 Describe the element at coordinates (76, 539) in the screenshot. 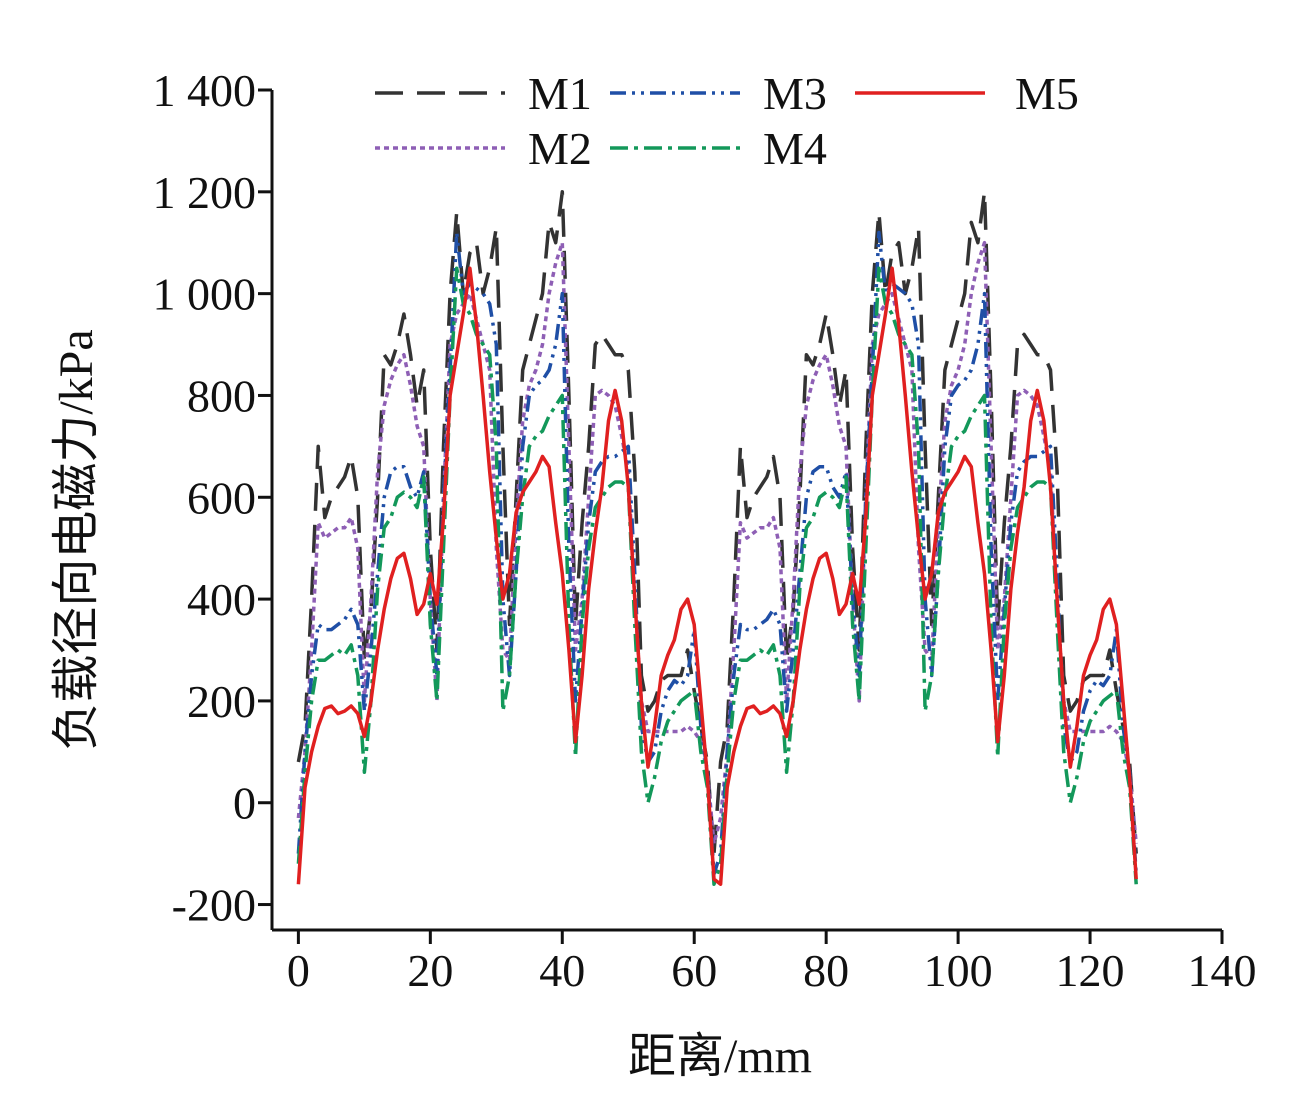

I see `y-axis-label: 负载径向电磁力/kPa` at that location.